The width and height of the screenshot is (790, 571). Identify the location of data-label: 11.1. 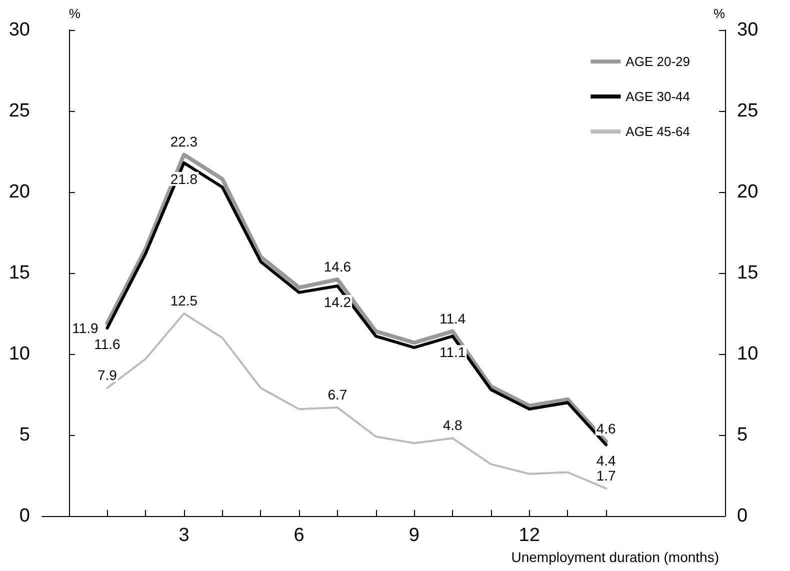
(452, 352).